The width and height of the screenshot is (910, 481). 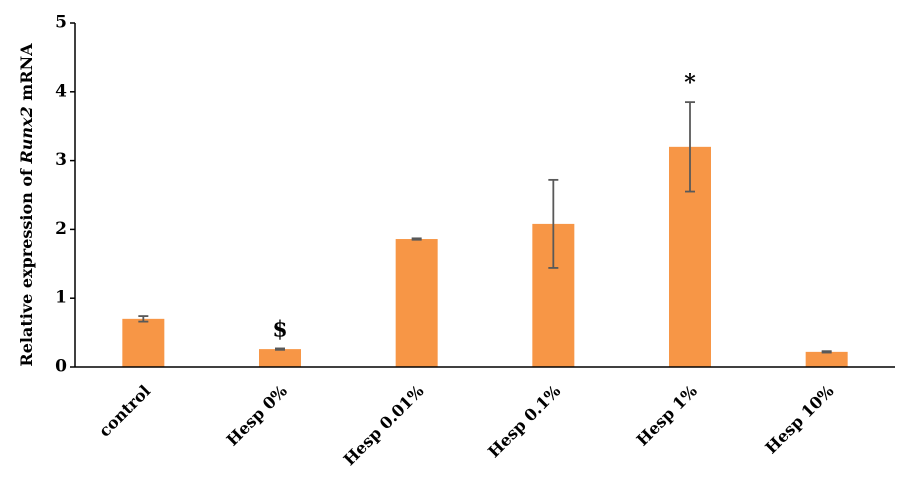 I want to click on x-tick-label: Hesp 1%, so click(x=667, y=415).